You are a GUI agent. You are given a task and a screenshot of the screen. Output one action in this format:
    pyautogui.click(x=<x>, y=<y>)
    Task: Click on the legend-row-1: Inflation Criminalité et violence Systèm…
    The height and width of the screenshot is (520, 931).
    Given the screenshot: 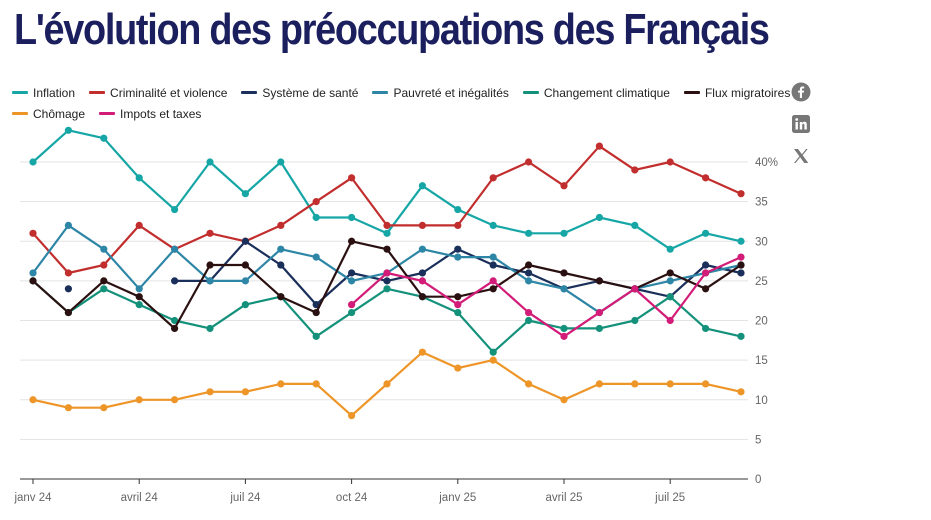 What is the action you would take?
    pyautogui.click(x=401, y=92)
    